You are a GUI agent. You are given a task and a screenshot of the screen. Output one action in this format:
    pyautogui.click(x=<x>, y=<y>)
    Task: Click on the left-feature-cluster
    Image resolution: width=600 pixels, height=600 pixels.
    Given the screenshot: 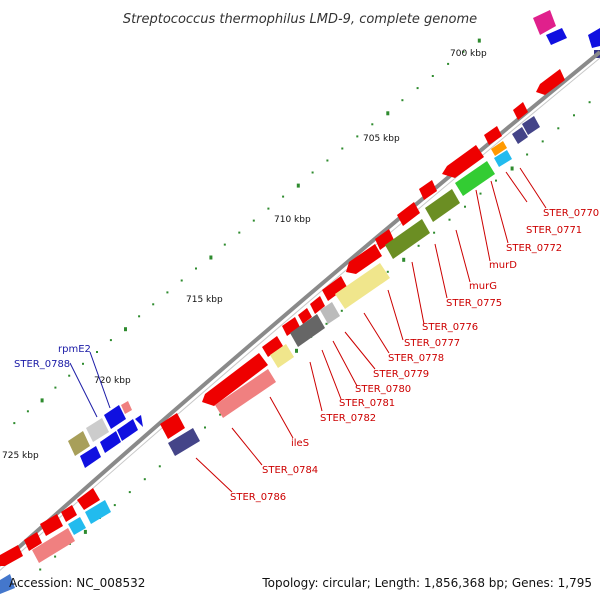 What is the action you would take?
    pyautogui.click(x=105, y=434)
    